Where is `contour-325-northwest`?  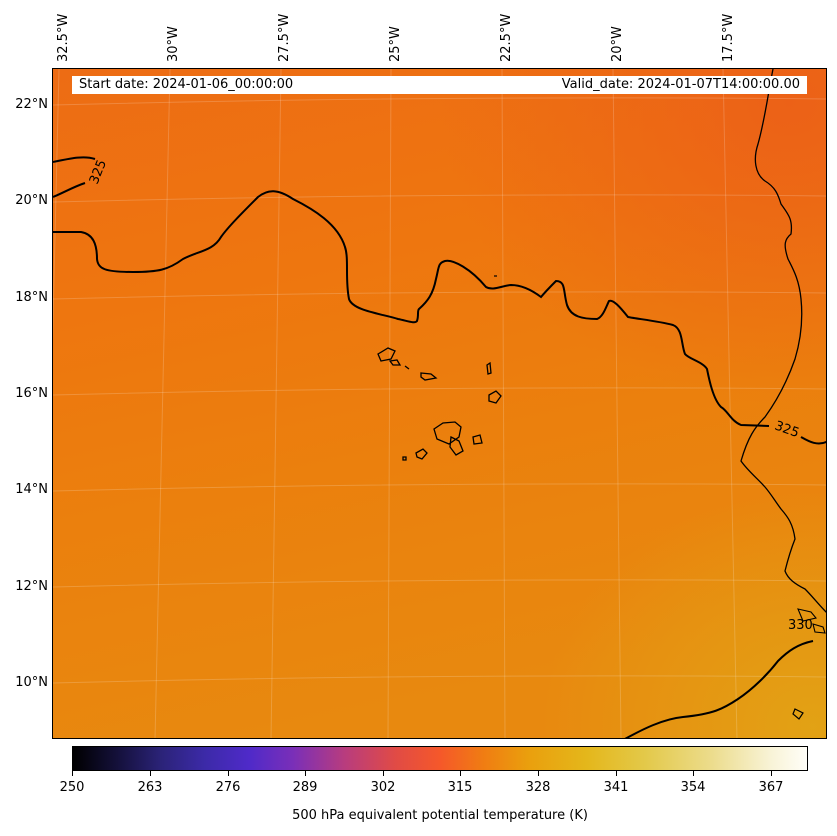 contour-325-northwest is located at coordinates (74, 177).